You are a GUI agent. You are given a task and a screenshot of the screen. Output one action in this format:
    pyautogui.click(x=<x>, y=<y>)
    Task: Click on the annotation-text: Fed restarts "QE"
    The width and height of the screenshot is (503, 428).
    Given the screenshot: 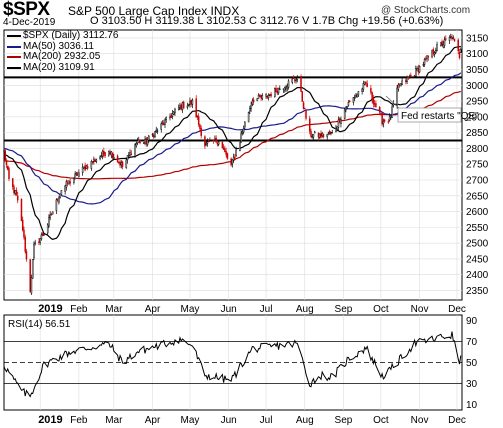 What is the action you would take?
    pyautogui.click(x=440, y=116)
    